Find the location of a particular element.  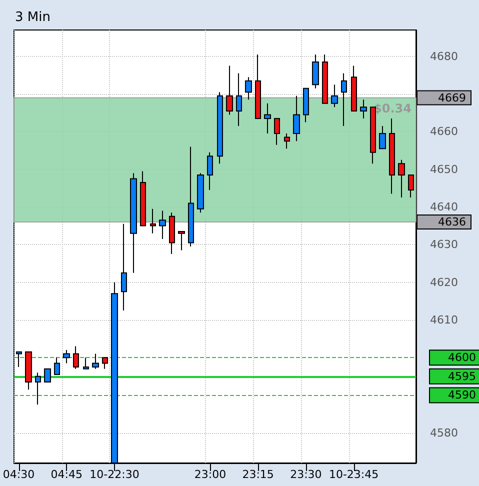

x-tick-label: 10-22:30 is located at coordinates (115, 474).